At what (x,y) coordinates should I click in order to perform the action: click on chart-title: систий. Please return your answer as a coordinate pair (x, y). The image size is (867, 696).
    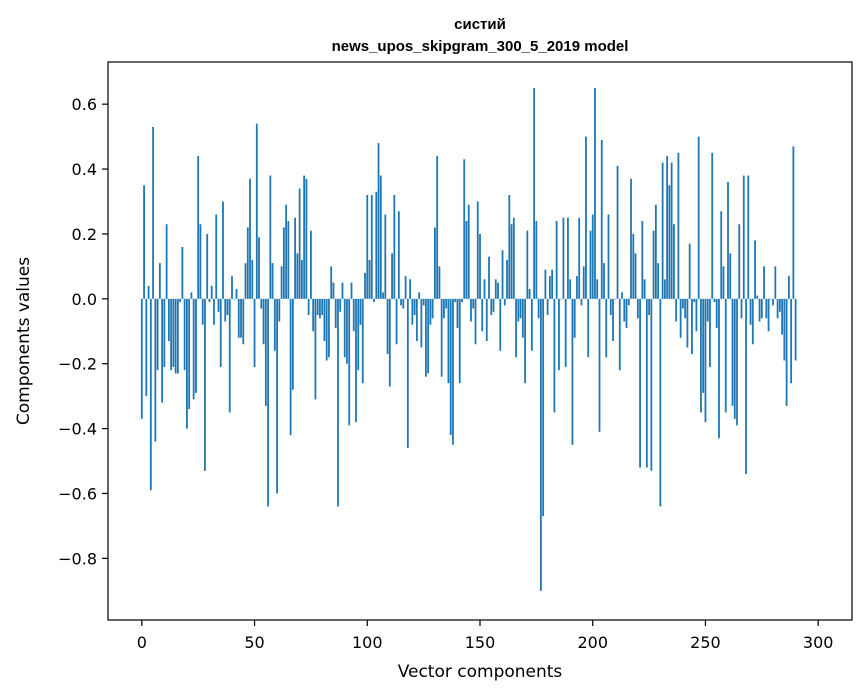
    Looking at the image, I should click on (480, 24).